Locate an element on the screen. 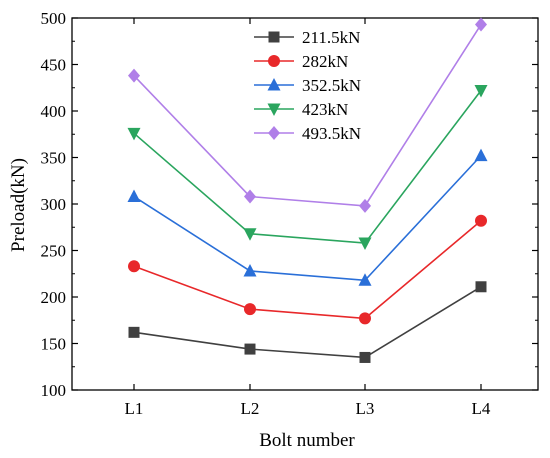 The image size is (550, 458). y-tick-label: 200 is located at coordinates (54, 297).